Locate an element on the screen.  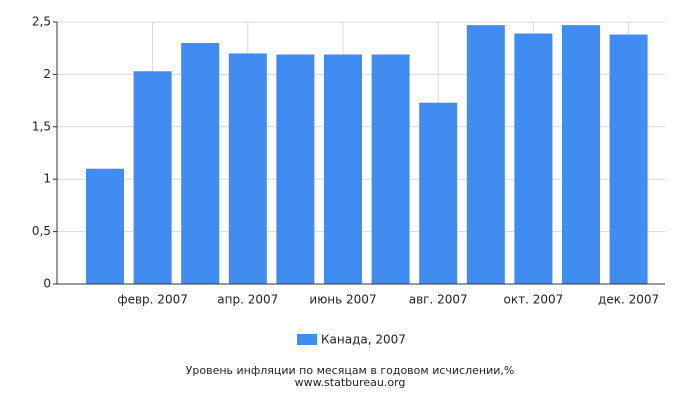
y-tick-label: 1 is located at coordinates (47, 179).